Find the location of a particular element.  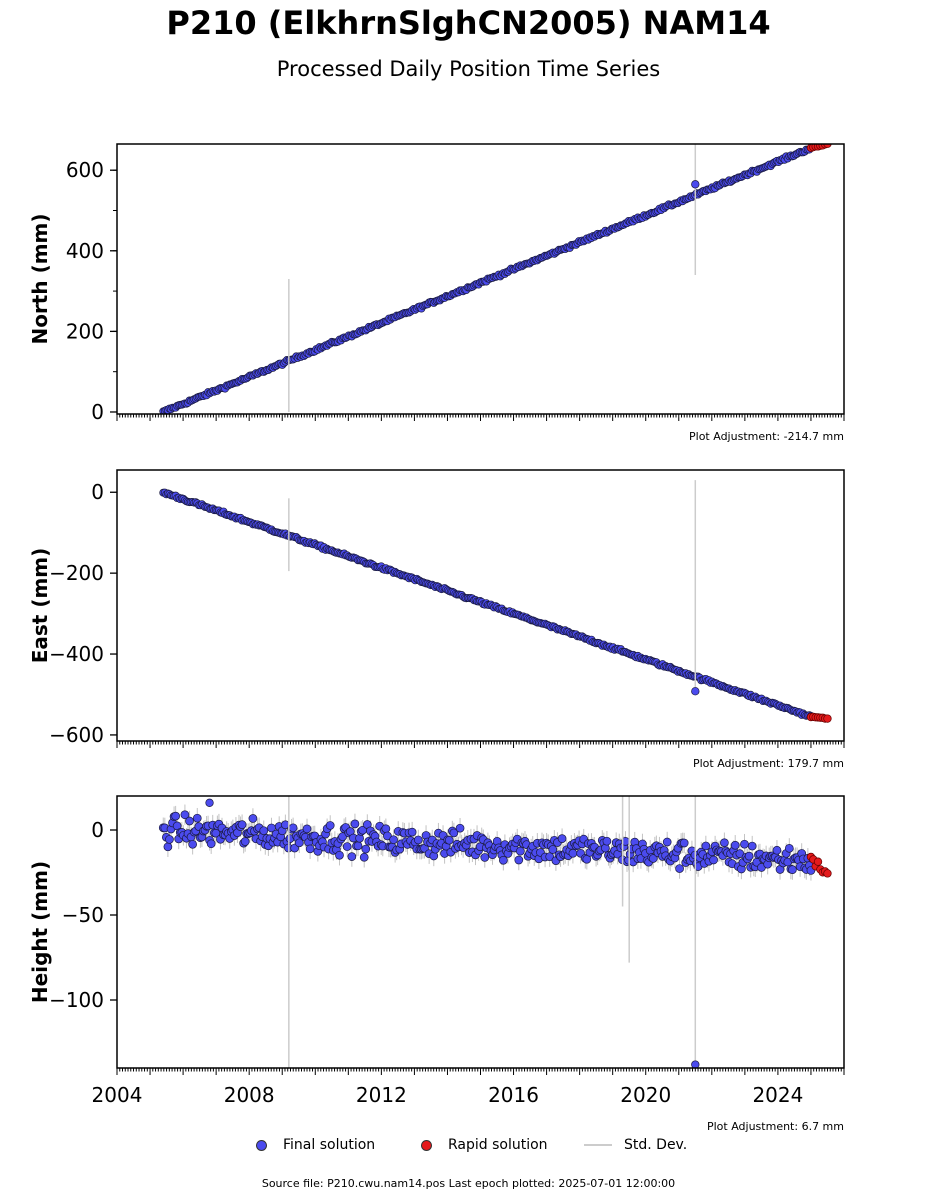

ytick-label: −400 is located at coordinates (76, 654).